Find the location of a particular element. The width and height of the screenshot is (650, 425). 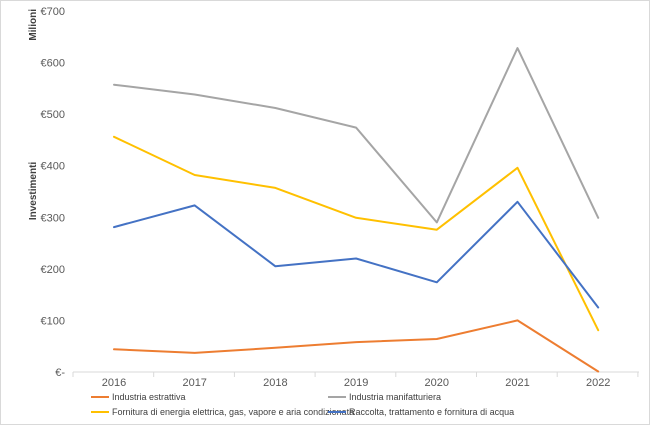

y-tick-label: €100 is located at coordinates (53, 321).